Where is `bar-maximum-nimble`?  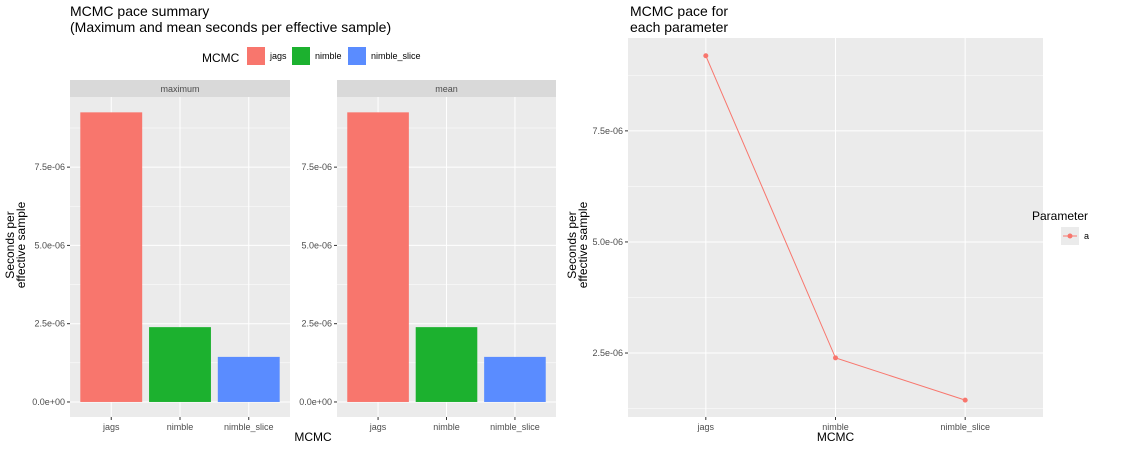
bar-maximum-nimble is located at coordinates (180, 364).